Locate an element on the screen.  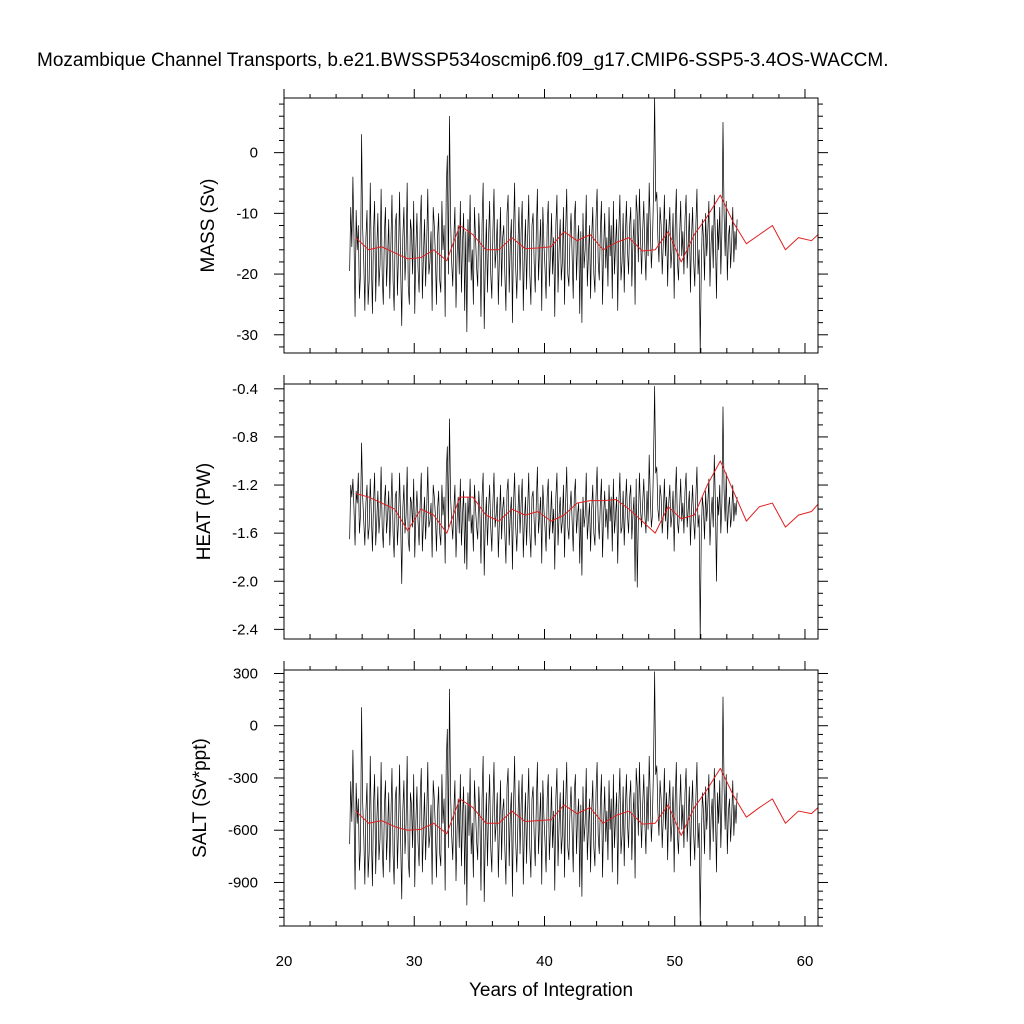
panel-heat-ylabel: HEAT (PW) is located at coordinates (204, 511).